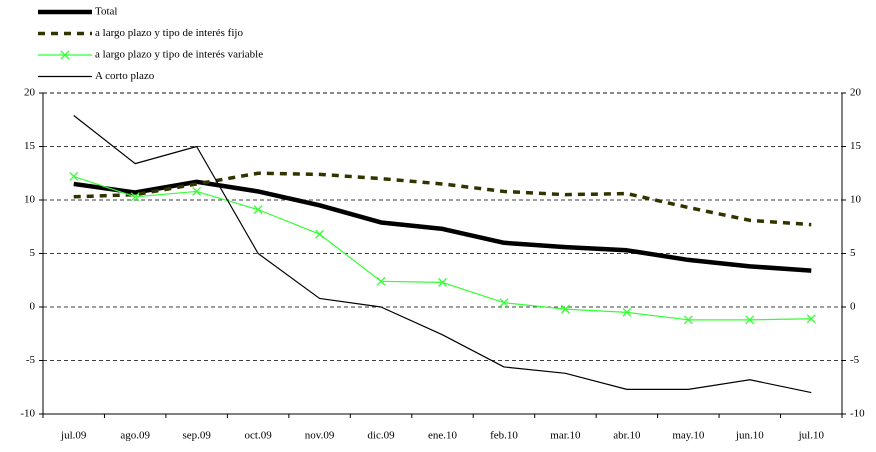  I want to click on y2-tick-label: 5, so click(853, 253).